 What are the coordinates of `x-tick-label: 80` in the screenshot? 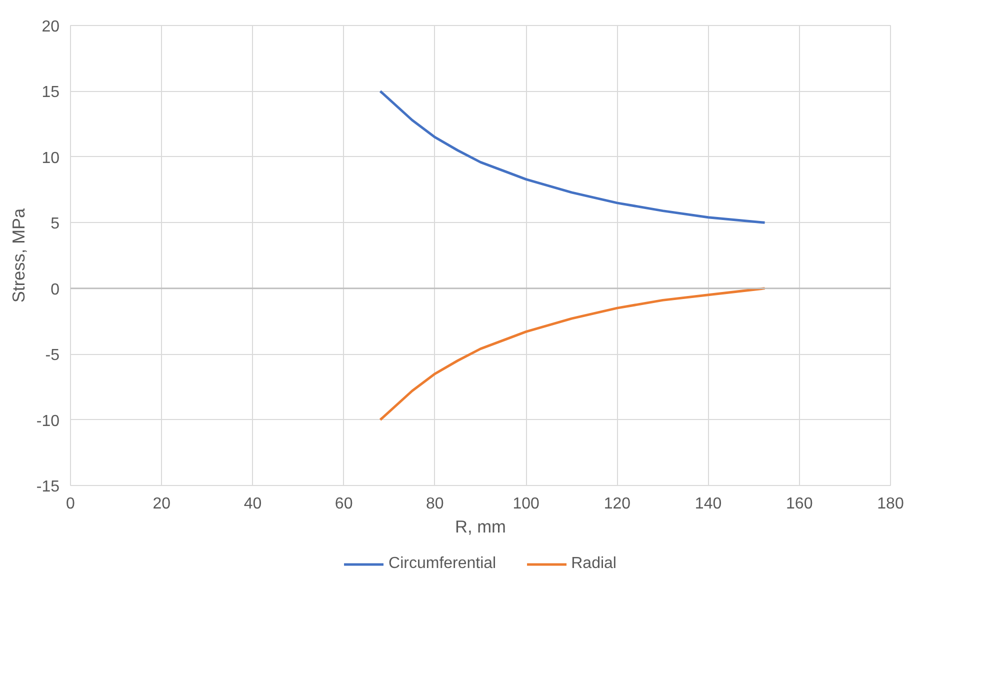 It's located at (435, 504).